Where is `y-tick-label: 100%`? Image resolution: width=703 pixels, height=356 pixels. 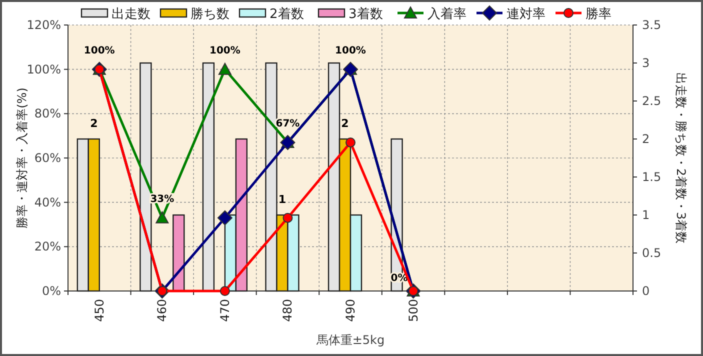 y-tick-label: 100% is located at coordinates (43, 69).